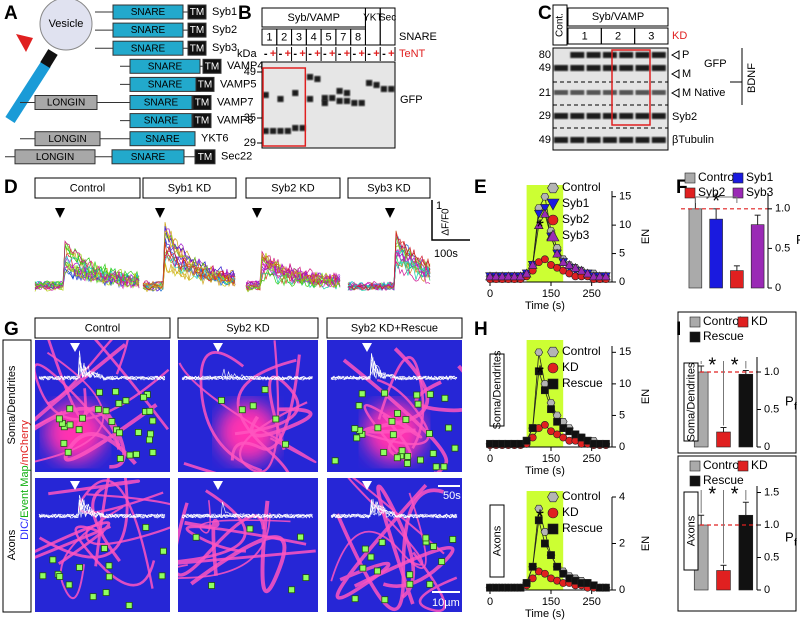 The height and width of the screenshot is (636, 800). I want to click on band-label: P, so click(685, 55).